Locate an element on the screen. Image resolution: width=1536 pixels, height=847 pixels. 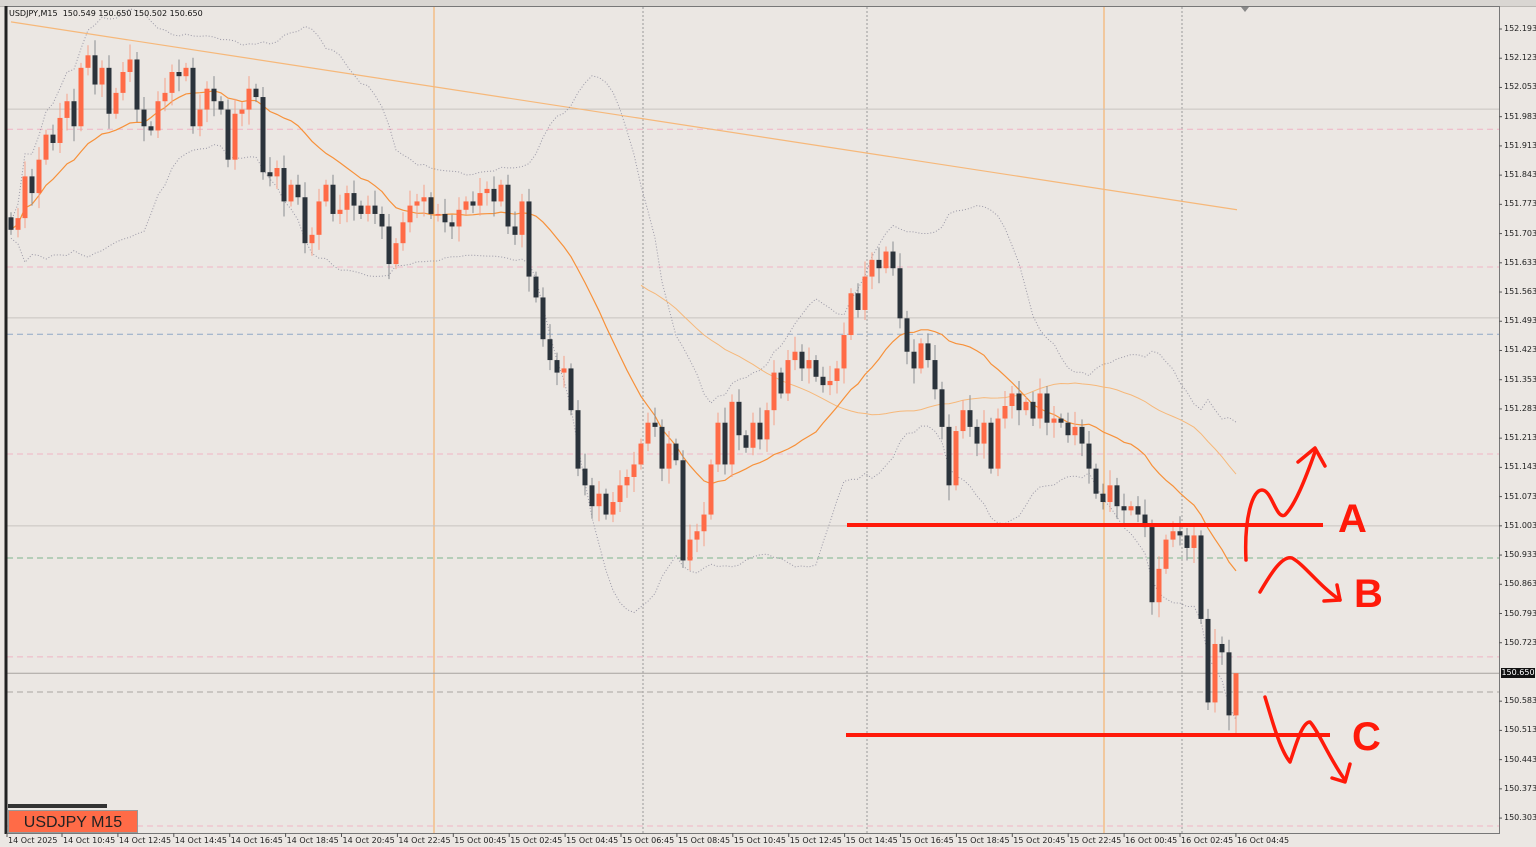
time-tick-label: 15 Oct 22:45 is located at coordinates (1095, 840).